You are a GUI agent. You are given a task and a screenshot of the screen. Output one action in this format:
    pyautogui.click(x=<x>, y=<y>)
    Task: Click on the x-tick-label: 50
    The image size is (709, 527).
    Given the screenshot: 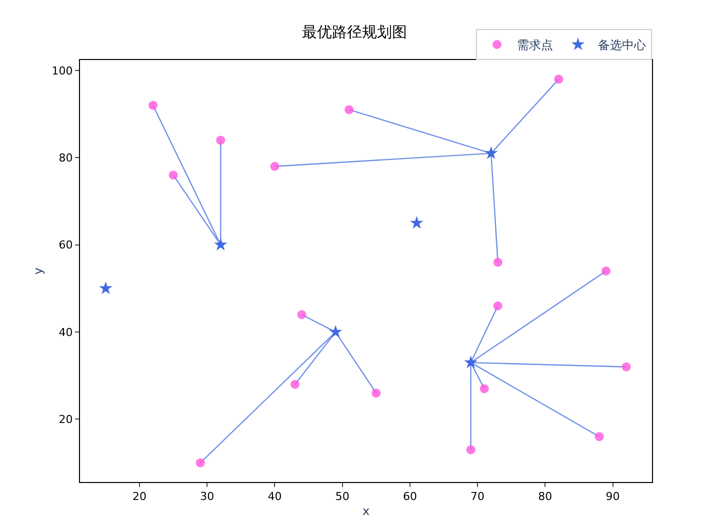 What is the action you would take?
    pyautogui.click(x=342, y=497)
    